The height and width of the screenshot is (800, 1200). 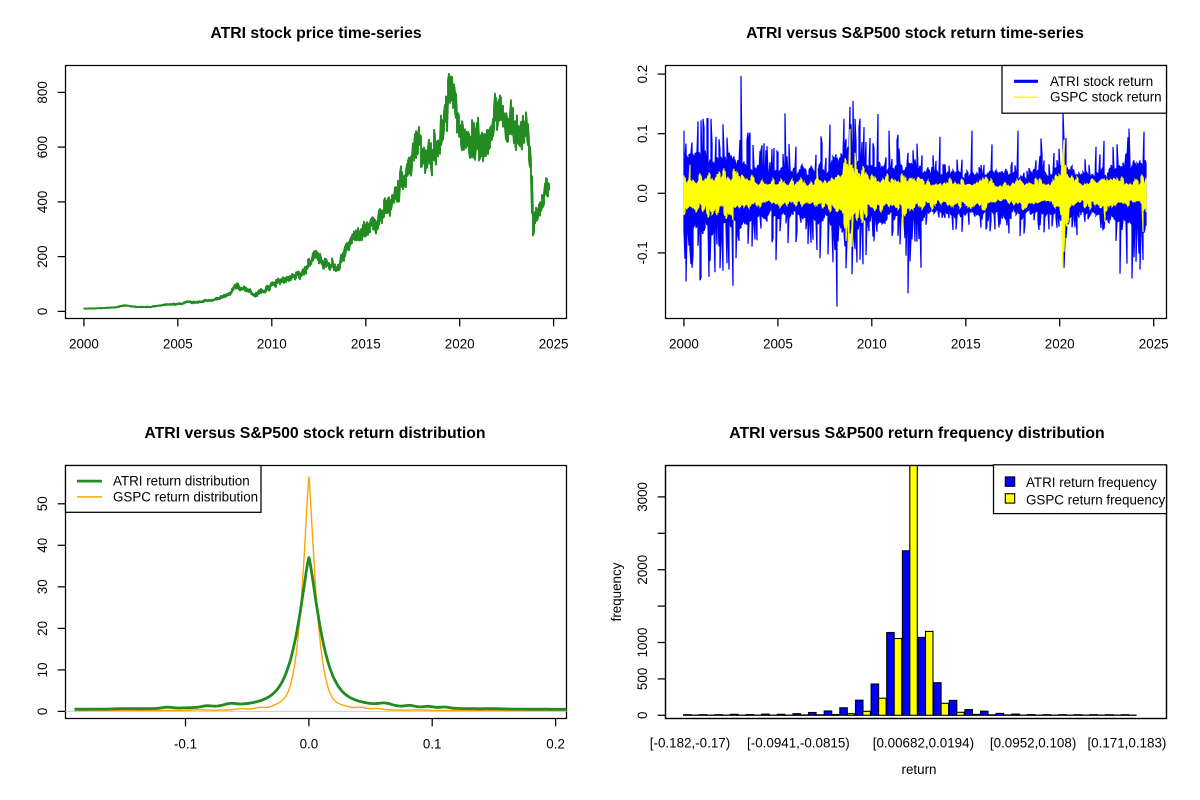 I want to click on svg-text: [0.0952,0.108), so click(x=1033, y=743).